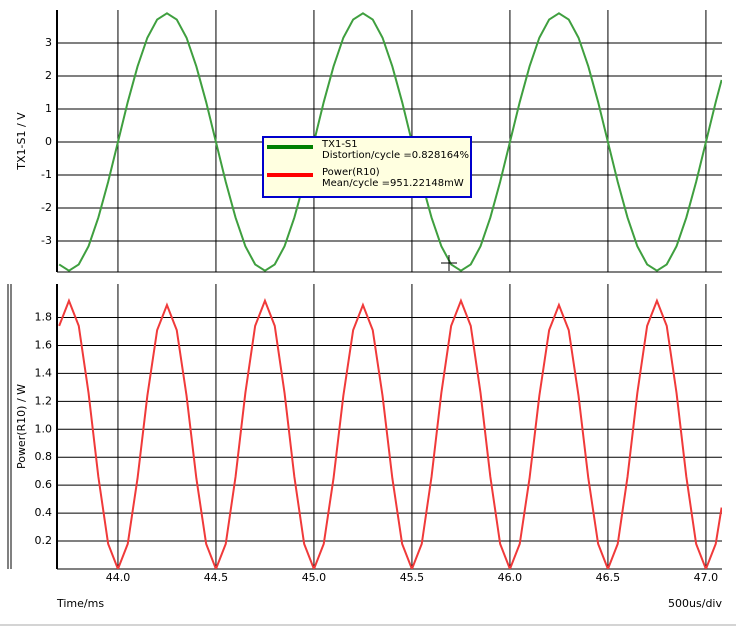  I want to click on legend-note: Distortion/cycle =0.828164%, so click(395, 155).